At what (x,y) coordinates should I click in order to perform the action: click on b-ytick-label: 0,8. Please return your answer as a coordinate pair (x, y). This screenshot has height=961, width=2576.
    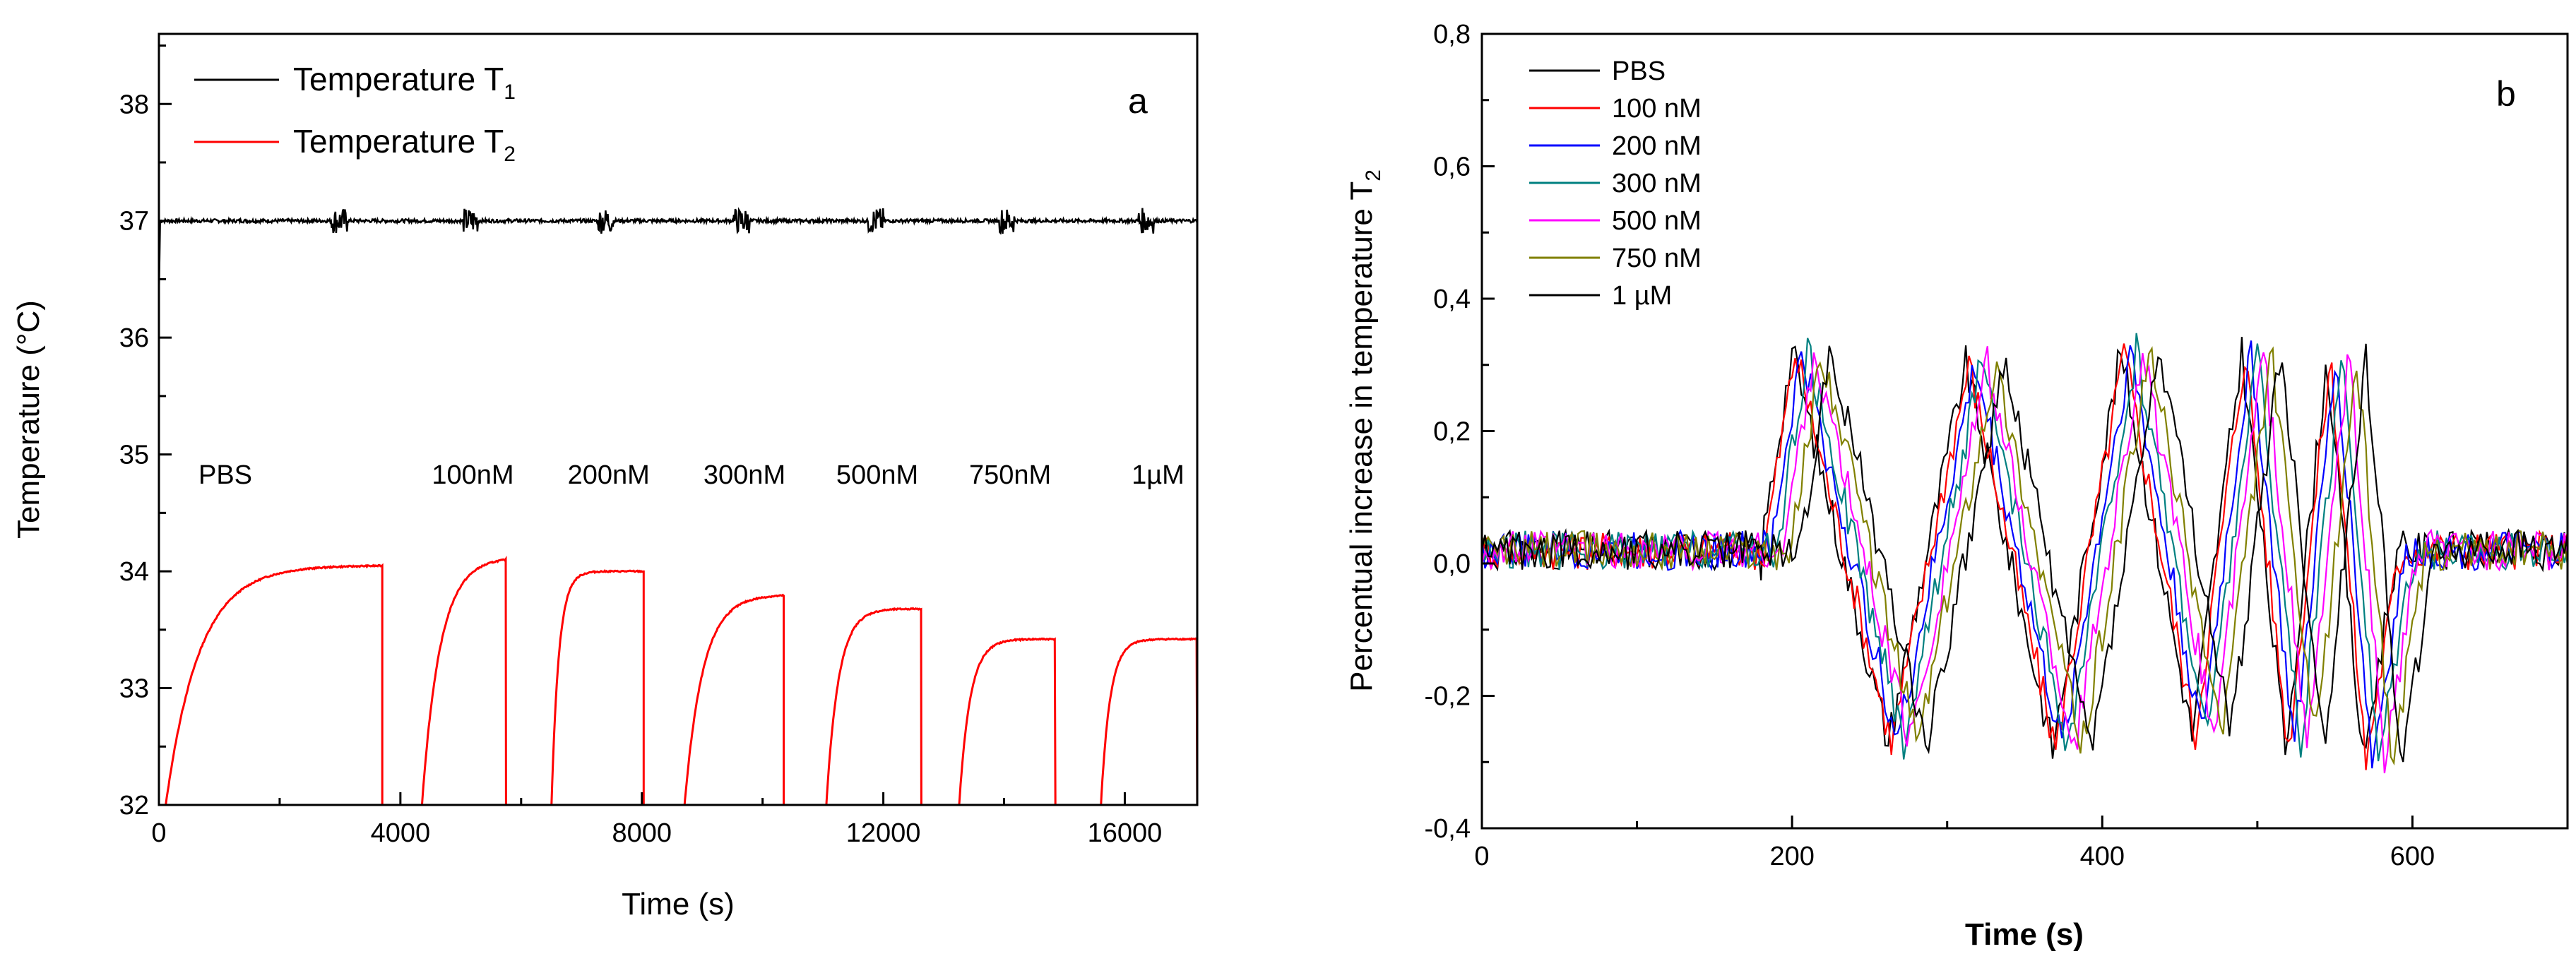
    Looking at the image, I should click on (1452, 34).